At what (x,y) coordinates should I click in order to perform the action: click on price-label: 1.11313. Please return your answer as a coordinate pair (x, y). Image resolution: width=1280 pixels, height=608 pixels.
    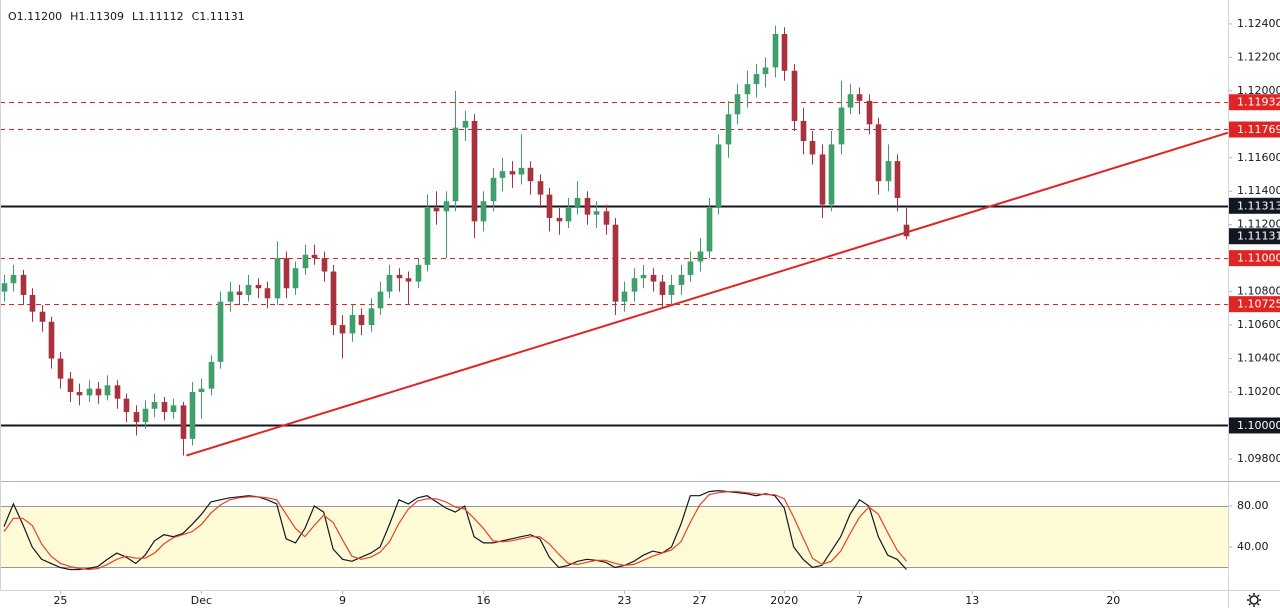
    Looking at the image, I should click on (1258, 205).